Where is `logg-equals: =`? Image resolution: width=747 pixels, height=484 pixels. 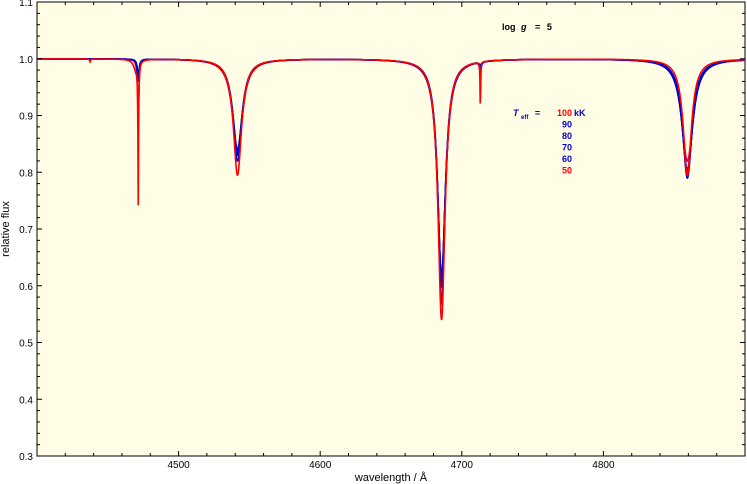
logg-equals: = is located at coordinates (537, 27).